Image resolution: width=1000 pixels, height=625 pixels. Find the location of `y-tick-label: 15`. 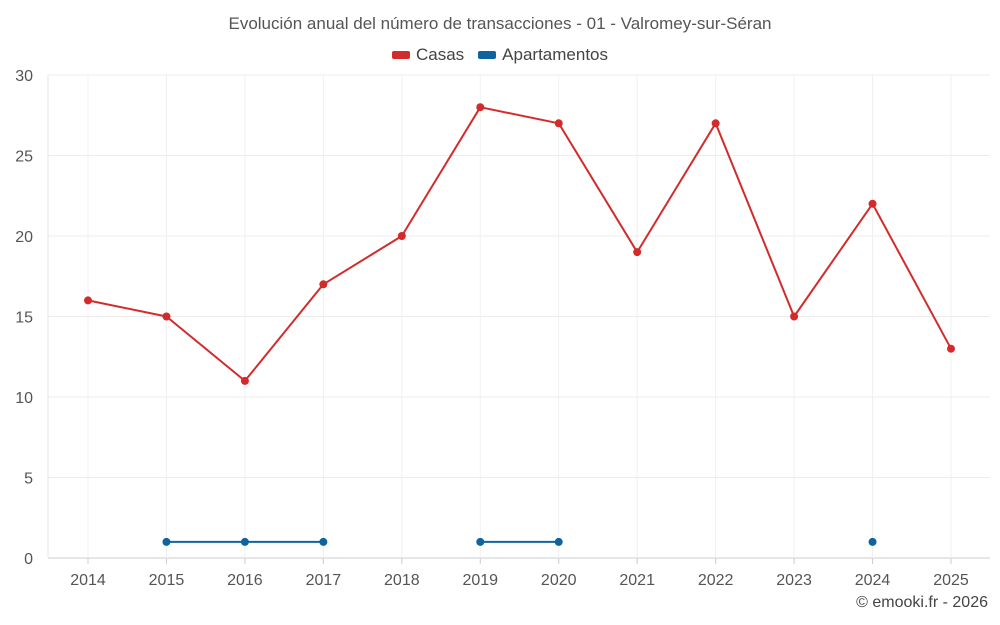

y-tick-label: 15 is located at coordinates (24, 318).